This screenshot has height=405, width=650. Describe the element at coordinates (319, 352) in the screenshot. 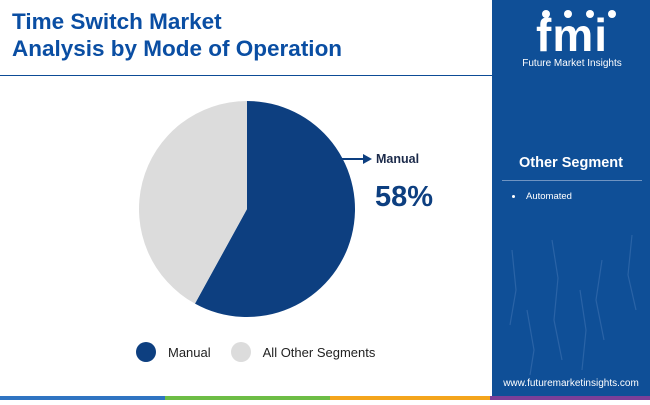

I see `legend-label-all-other-segments: All Other Segments` at that location.